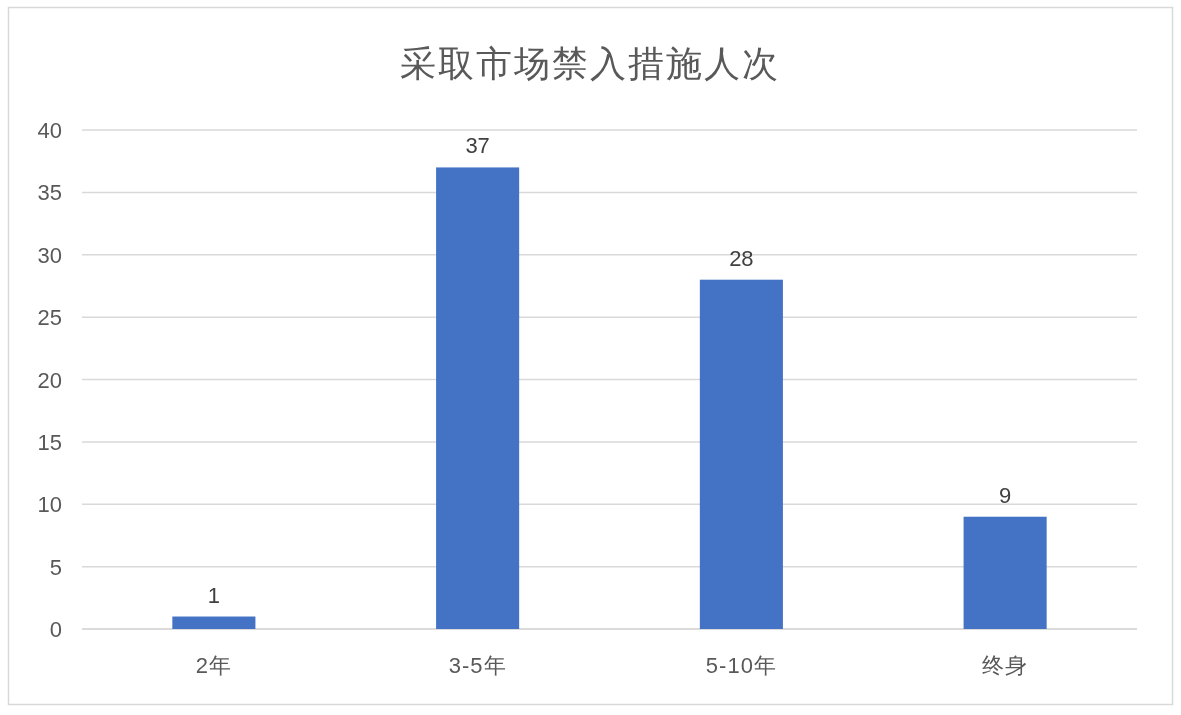  What do you see at coordinates (55, 567) in the screenshot?
I see `y-tick-label: 5` at bounding box center [55, 567].